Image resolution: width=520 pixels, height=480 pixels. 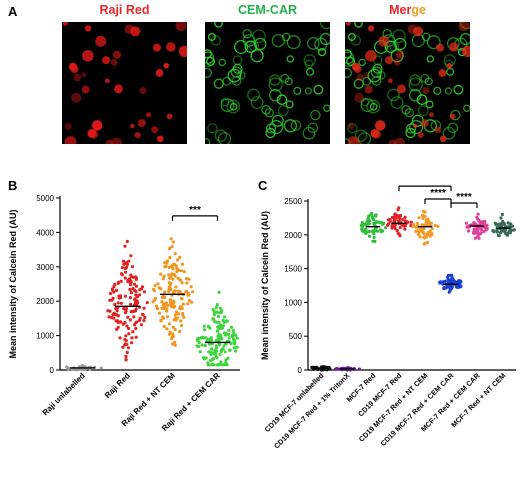 What do you see at coordinates (438, 193) in the screenshot?
I see `significance-label: ****` at bounding box center [438, 193].